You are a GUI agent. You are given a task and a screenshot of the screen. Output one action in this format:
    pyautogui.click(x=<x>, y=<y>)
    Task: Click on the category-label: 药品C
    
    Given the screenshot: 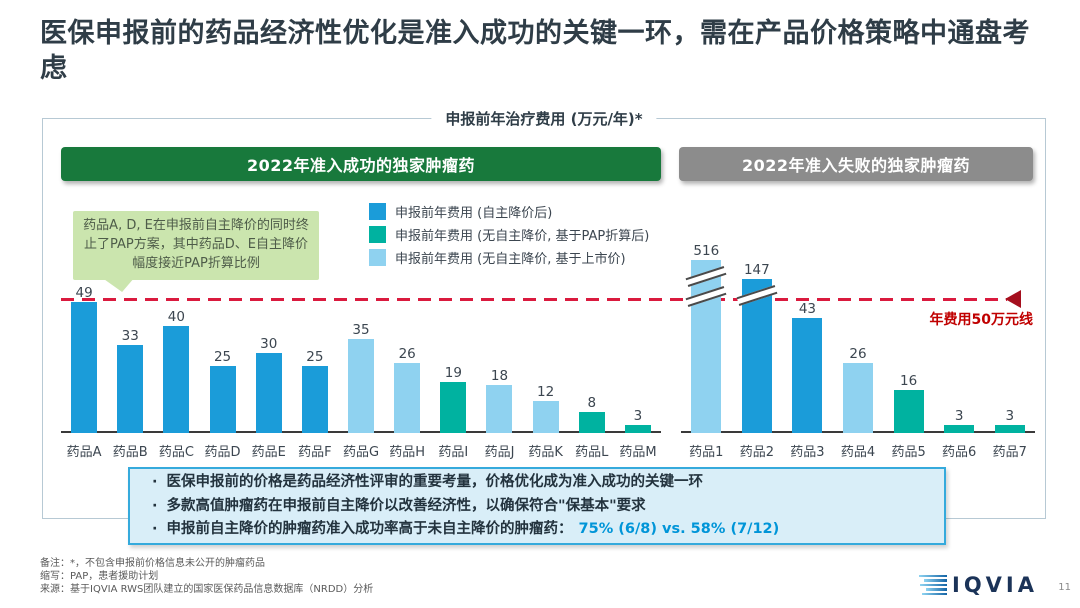 What is the action you would take?
    pyautogui.click(x=176, y=452)
    